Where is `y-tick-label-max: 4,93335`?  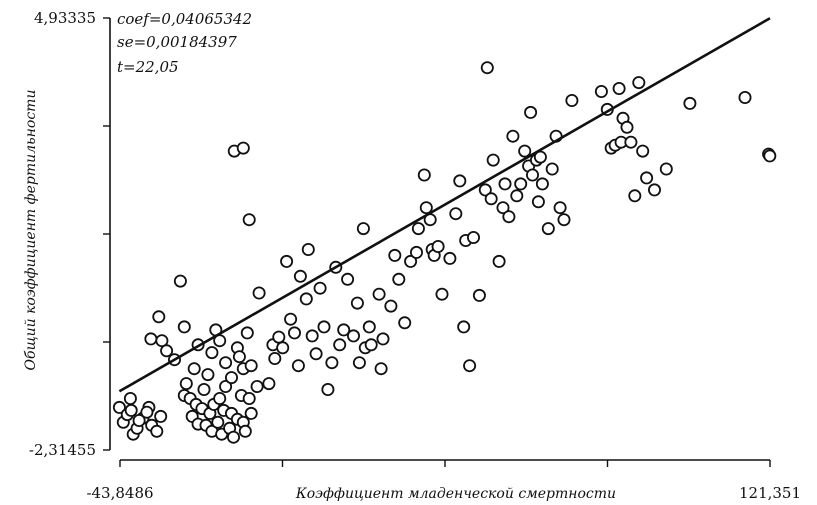
y-tick-label-max: 4,93335 is located at coordinates (65, 18).